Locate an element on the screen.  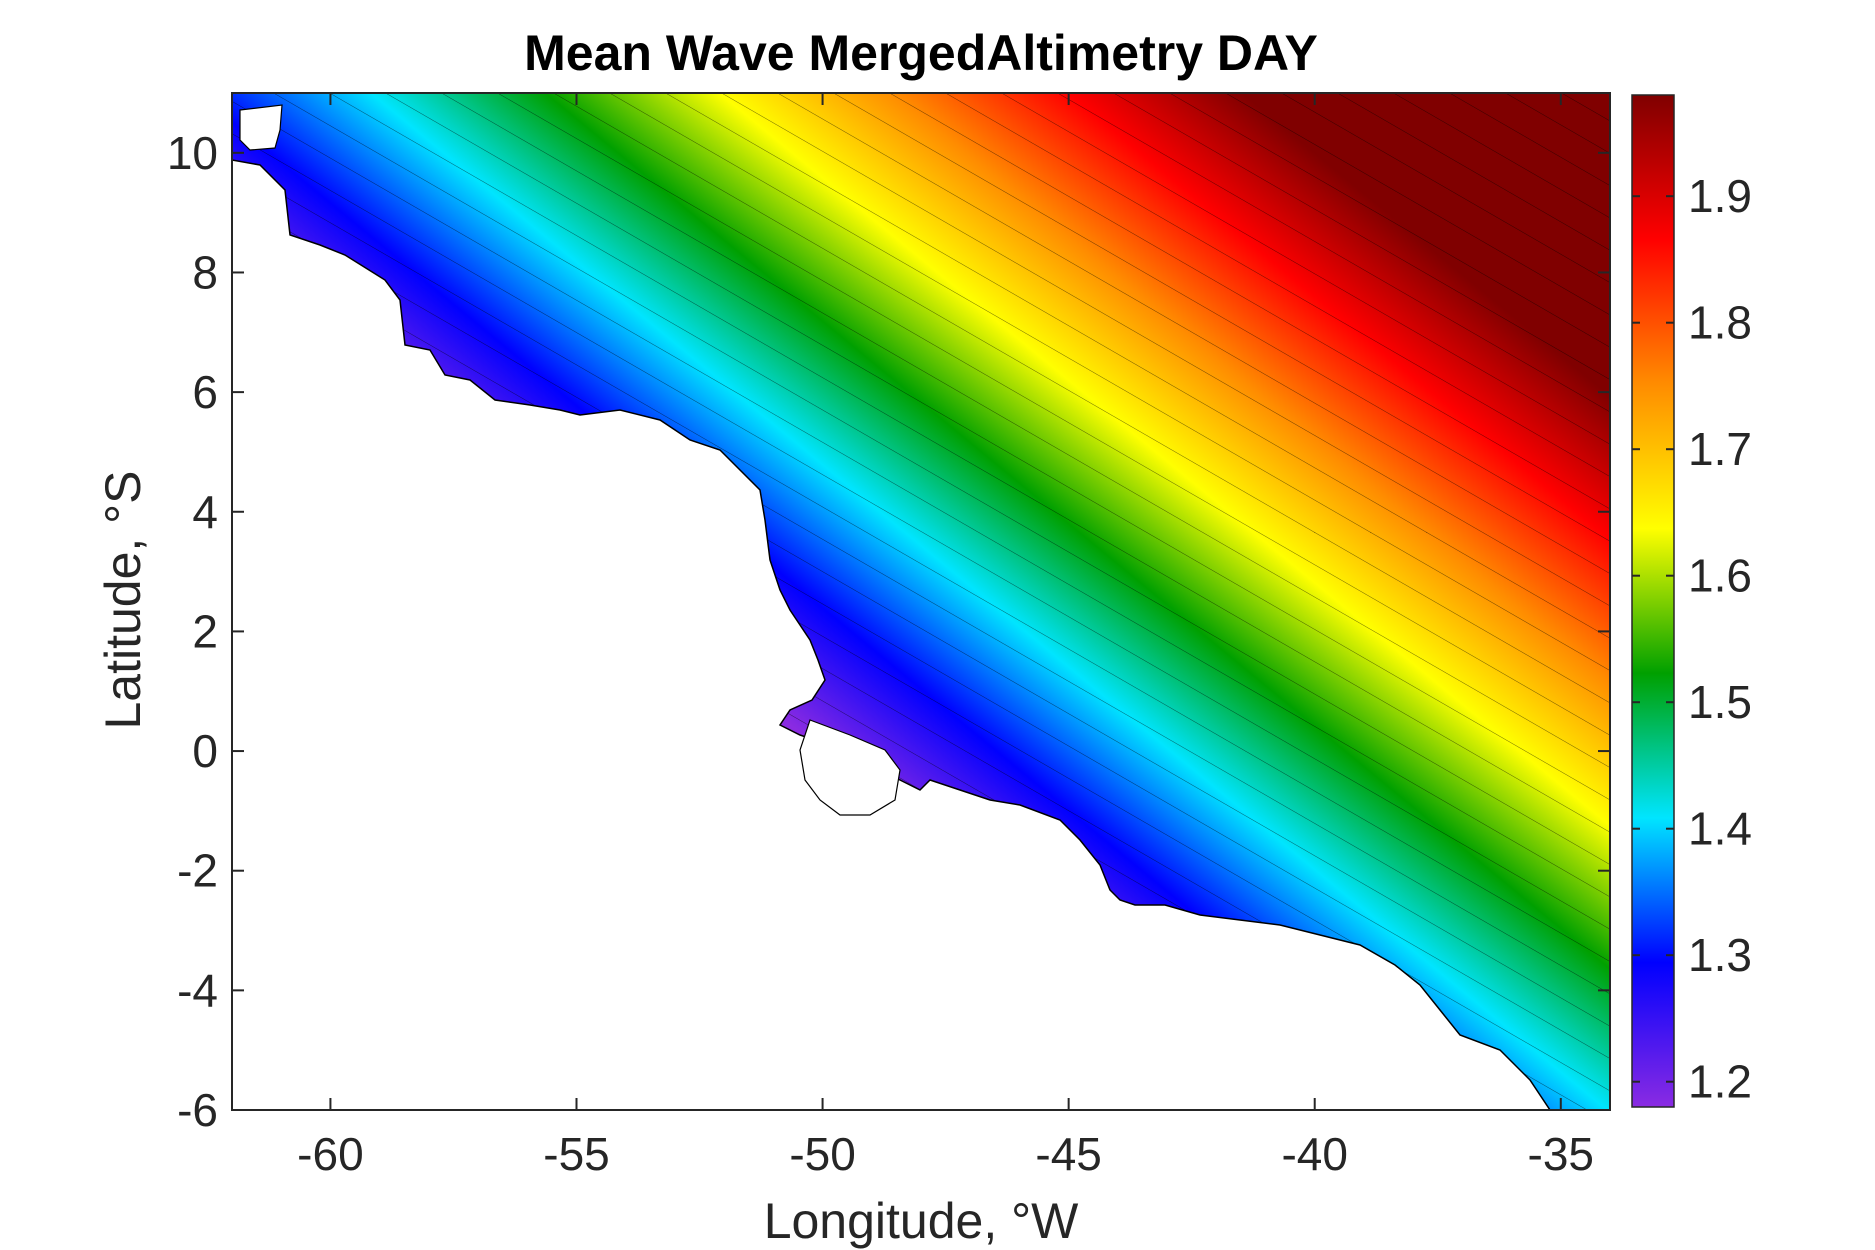
y-tick-label: 2 is located at coordinates (205, 631).